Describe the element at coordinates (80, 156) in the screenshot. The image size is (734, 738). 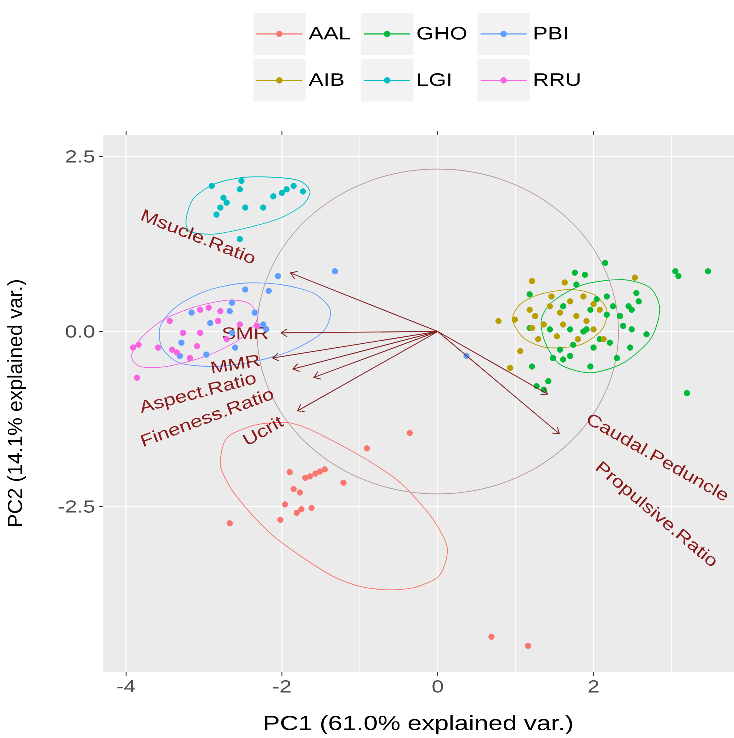
I see `y-tick-label: 2.5` at that location.